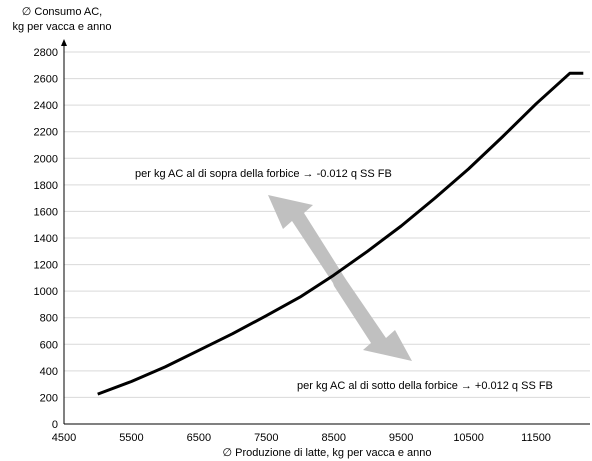 The width and height of the screenshot is (592, 461). What do you see at coordinates (64, 42) in the screenshot?
I see `y-axis-arrow-icon` at bounding box center [64, 42].